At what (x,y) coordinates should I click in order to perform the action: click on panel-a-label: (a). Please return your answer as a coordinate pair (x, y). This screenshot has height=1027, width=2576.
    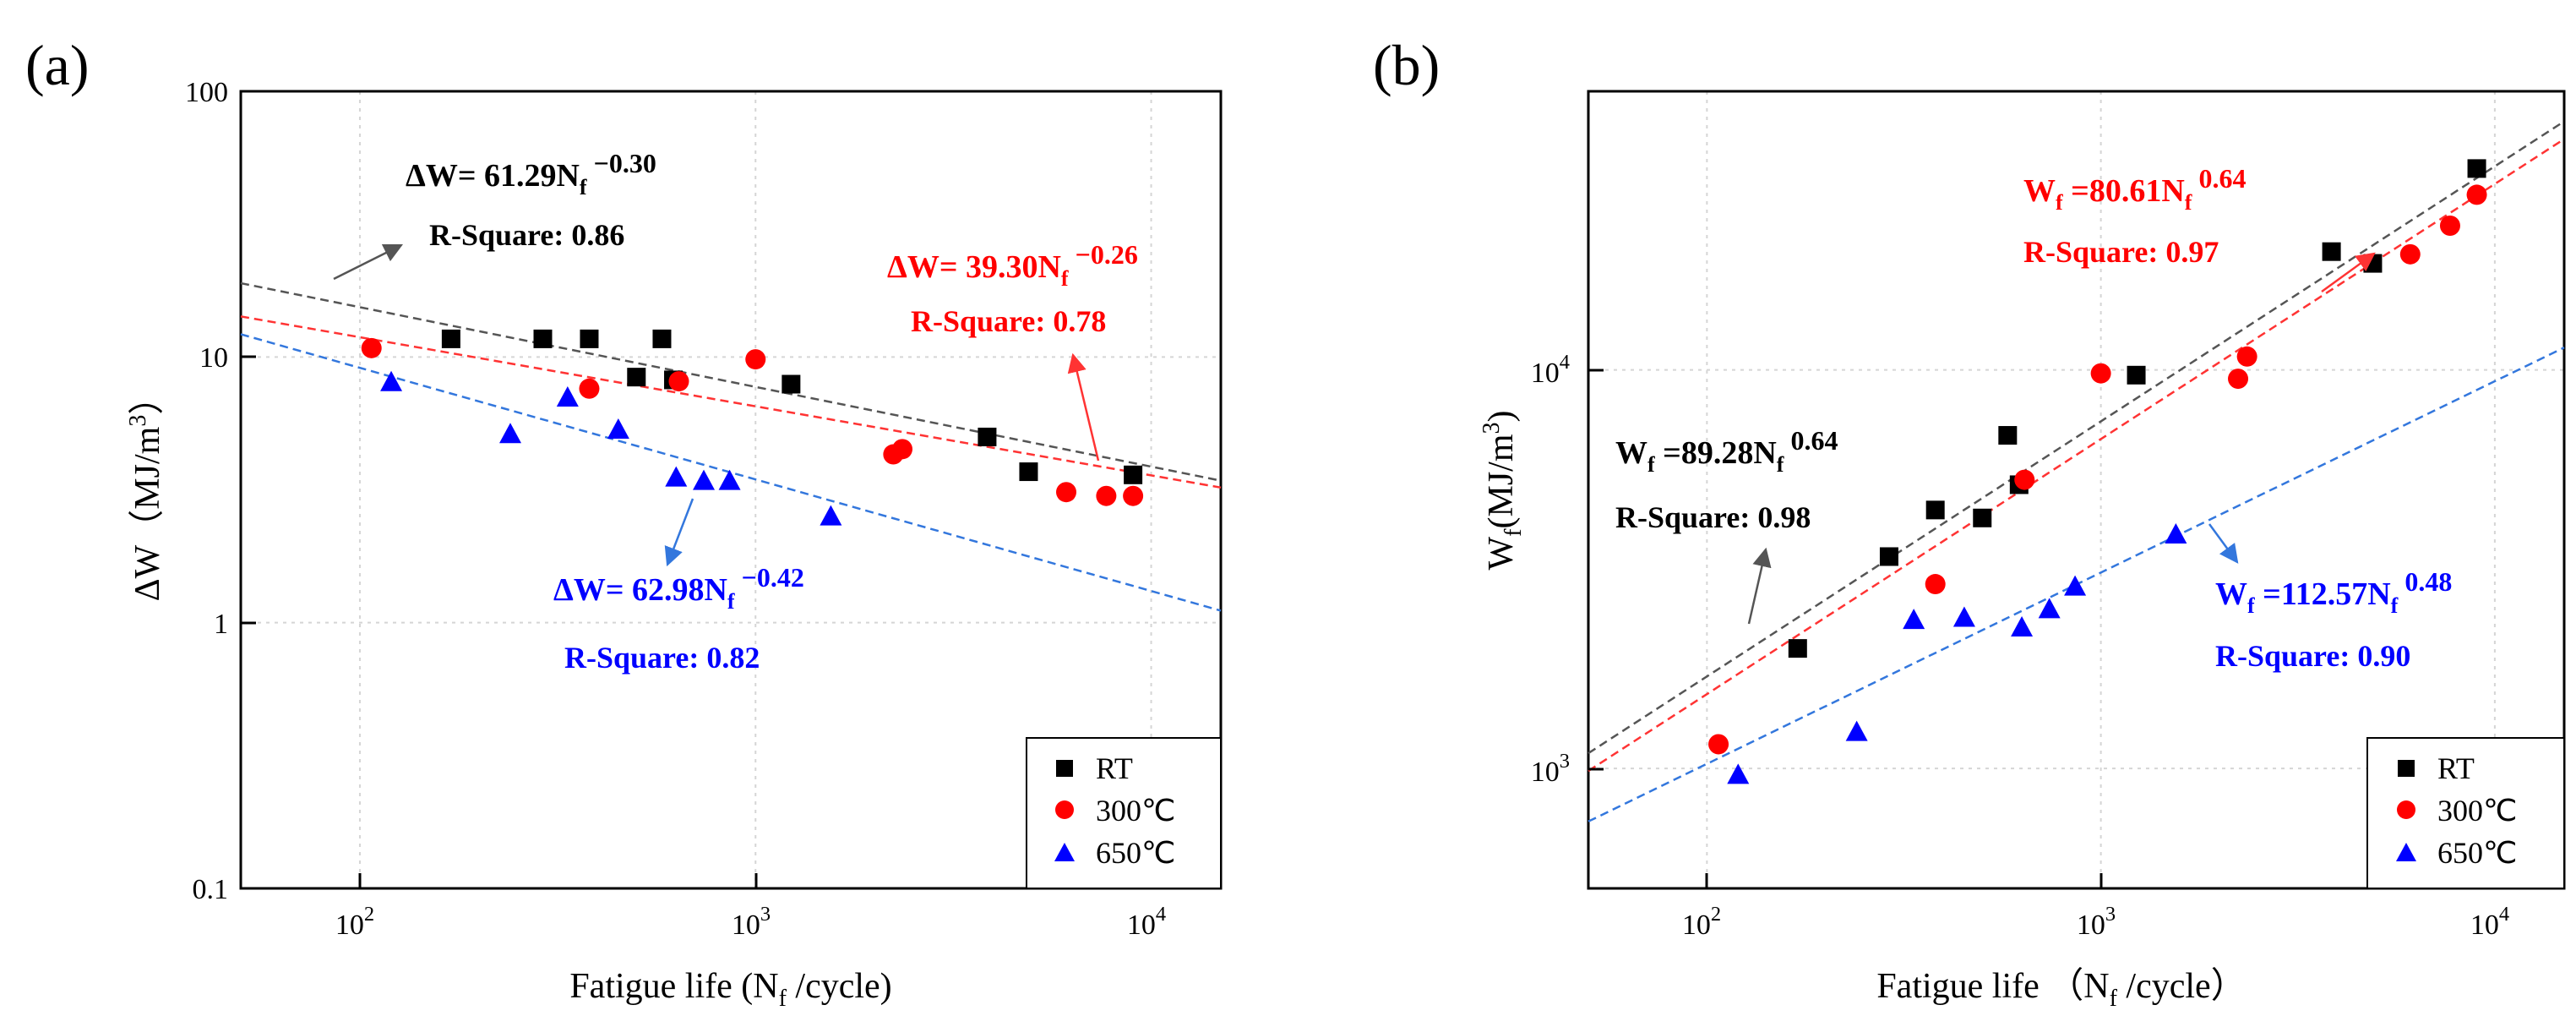
    Looking at the image, I should click on (57, 65).